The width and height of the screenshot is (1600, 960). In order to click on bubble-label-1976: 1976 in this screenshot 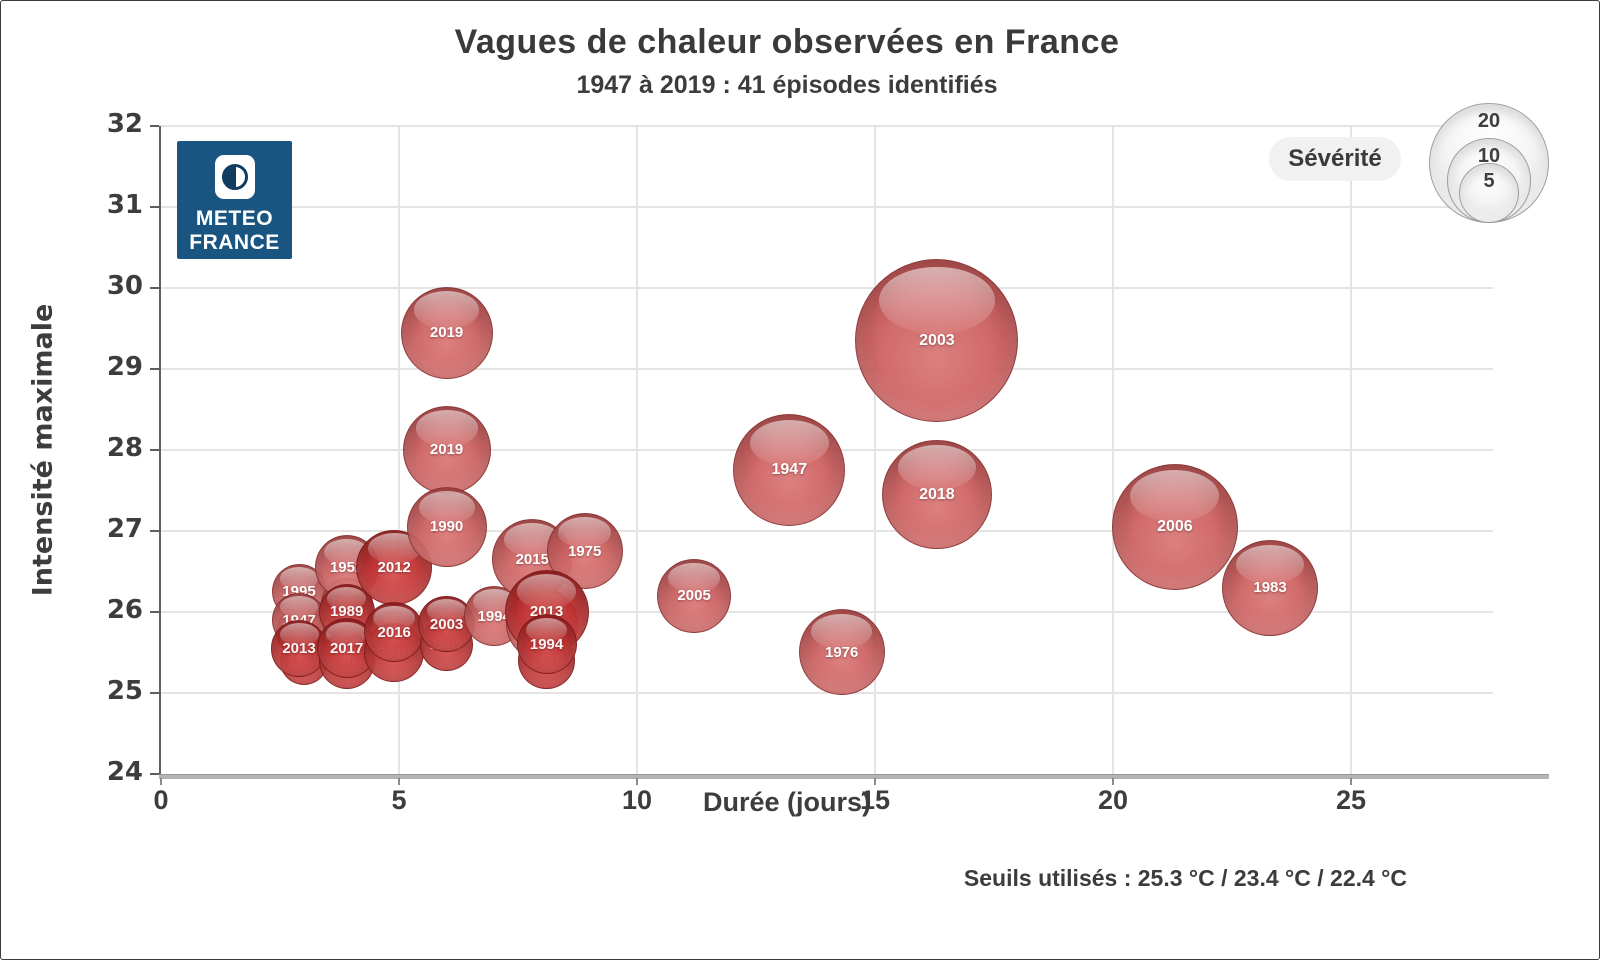, I will do `click(841, 652)`.